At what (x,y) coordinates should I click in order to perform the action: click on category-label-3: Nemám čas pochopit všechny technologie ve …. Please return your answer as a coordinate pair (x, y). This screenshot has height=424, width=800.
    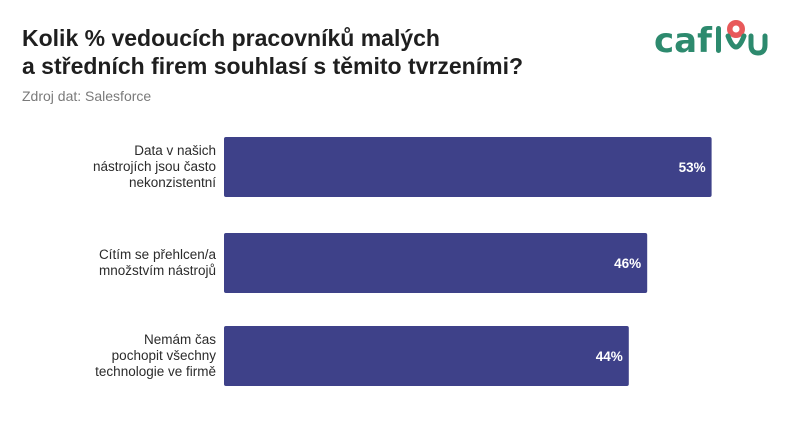
    Looking at the image, I should click on (155, 355).